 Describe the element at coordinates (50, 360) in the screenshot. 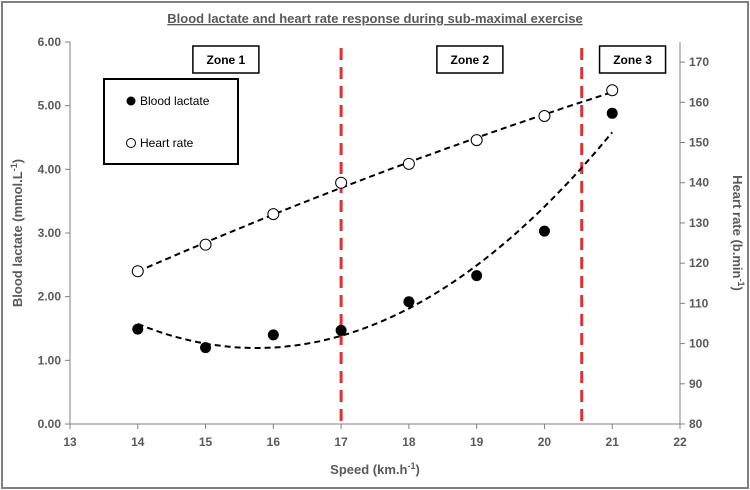

I see `y-left-tick-label: 1.00` at that location.